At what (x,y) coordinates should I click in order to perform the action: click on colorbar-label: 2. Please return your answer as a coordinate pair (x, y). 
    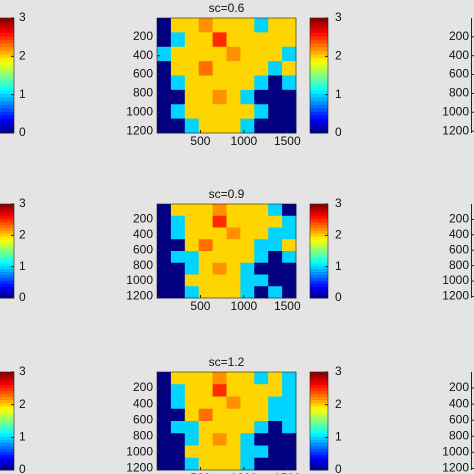
    Looking at the image, I should click on (338, 56).